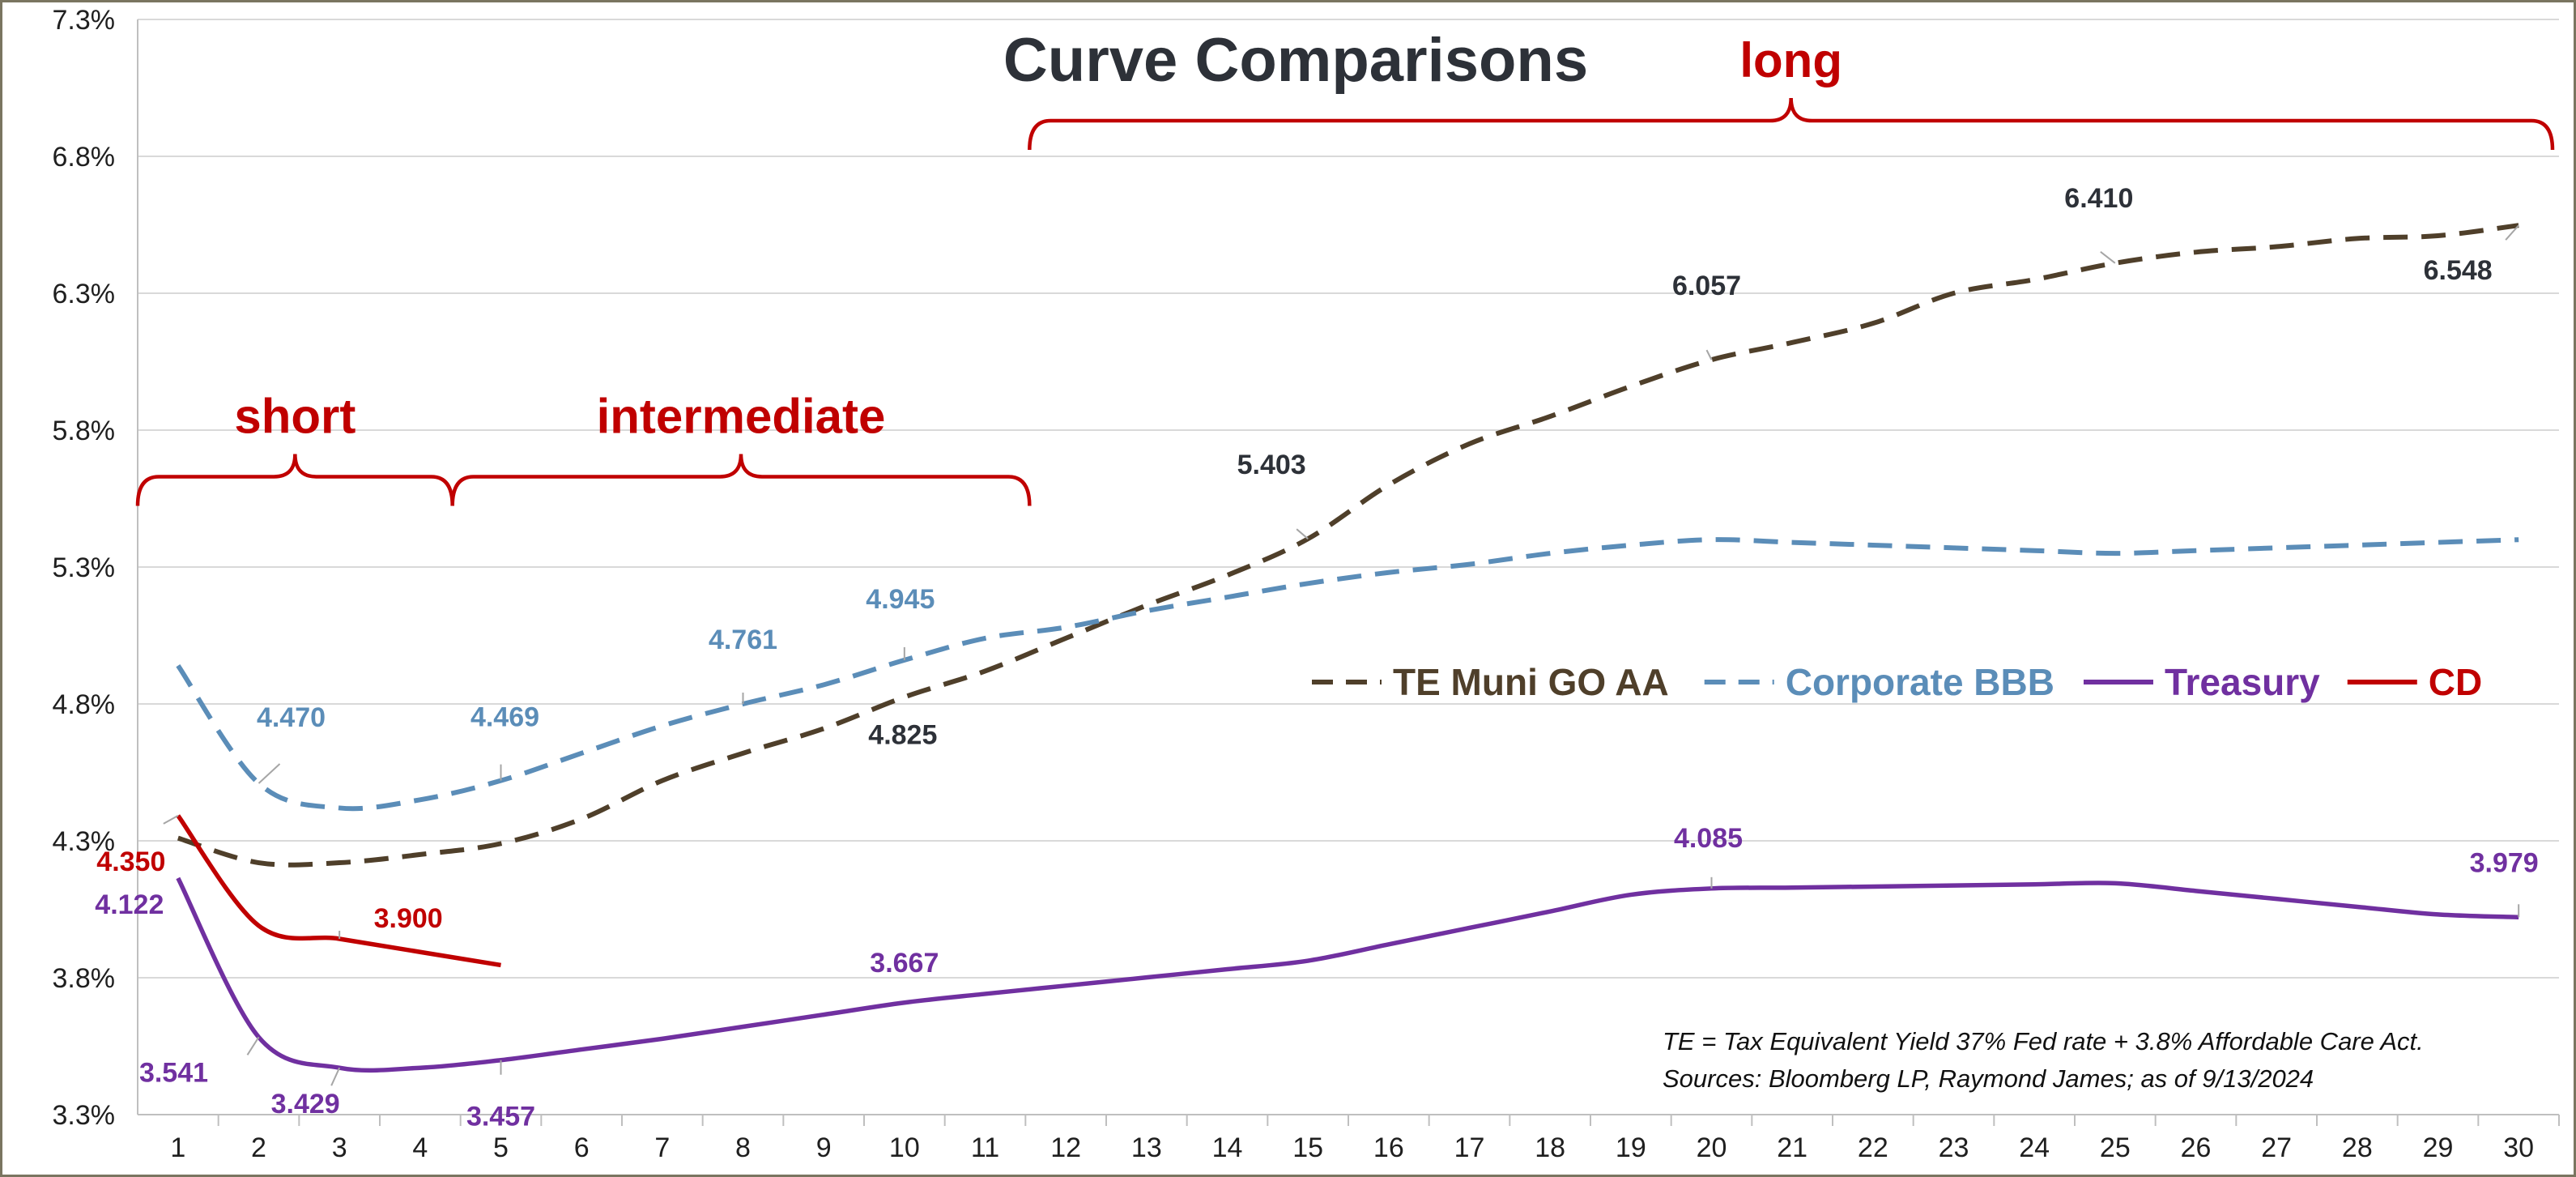 This screenshot has width=2576, height=1177. What do you see at coordinates (2276, 1147) in the screenshot?
I see `x-tick-label: 27` at bounding box center [2276, 1147].